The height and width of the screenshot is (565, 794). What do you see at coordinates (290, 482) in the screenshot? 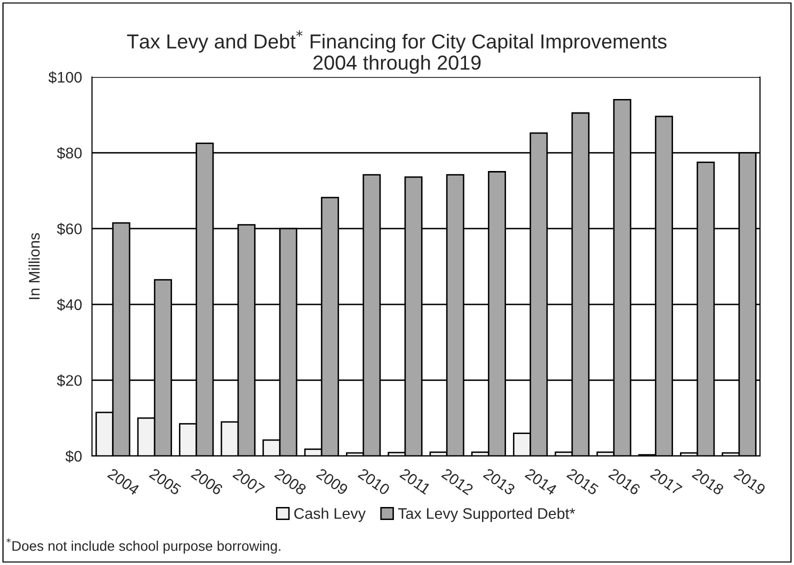
I see `x-tick-label: 2008` at bounding box center [290, 482].